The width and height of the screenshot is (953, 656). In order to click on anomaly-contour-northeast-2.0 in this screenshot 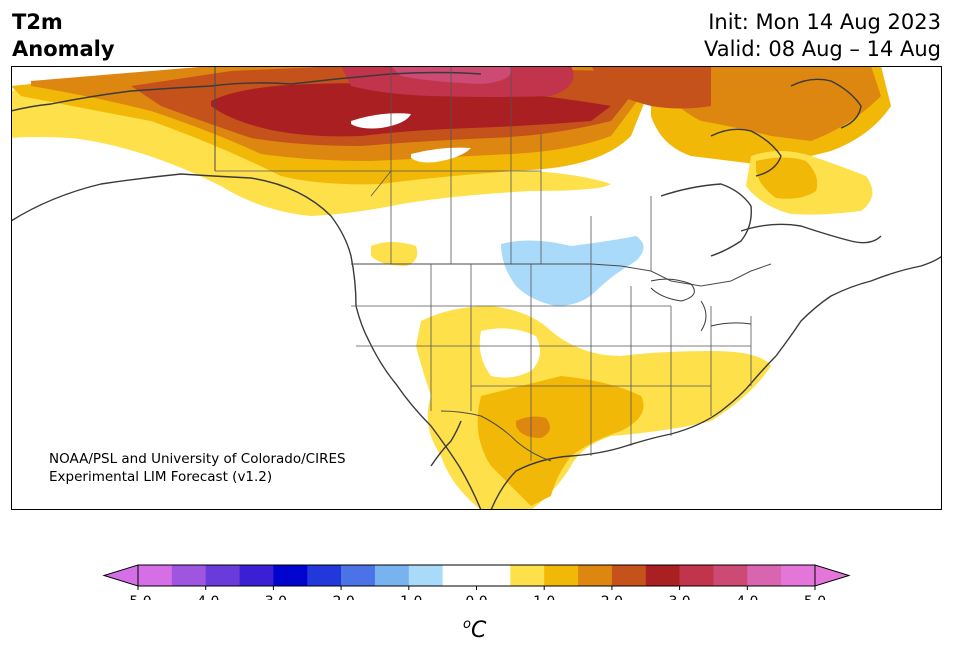, I will do `click(651, 87)`.